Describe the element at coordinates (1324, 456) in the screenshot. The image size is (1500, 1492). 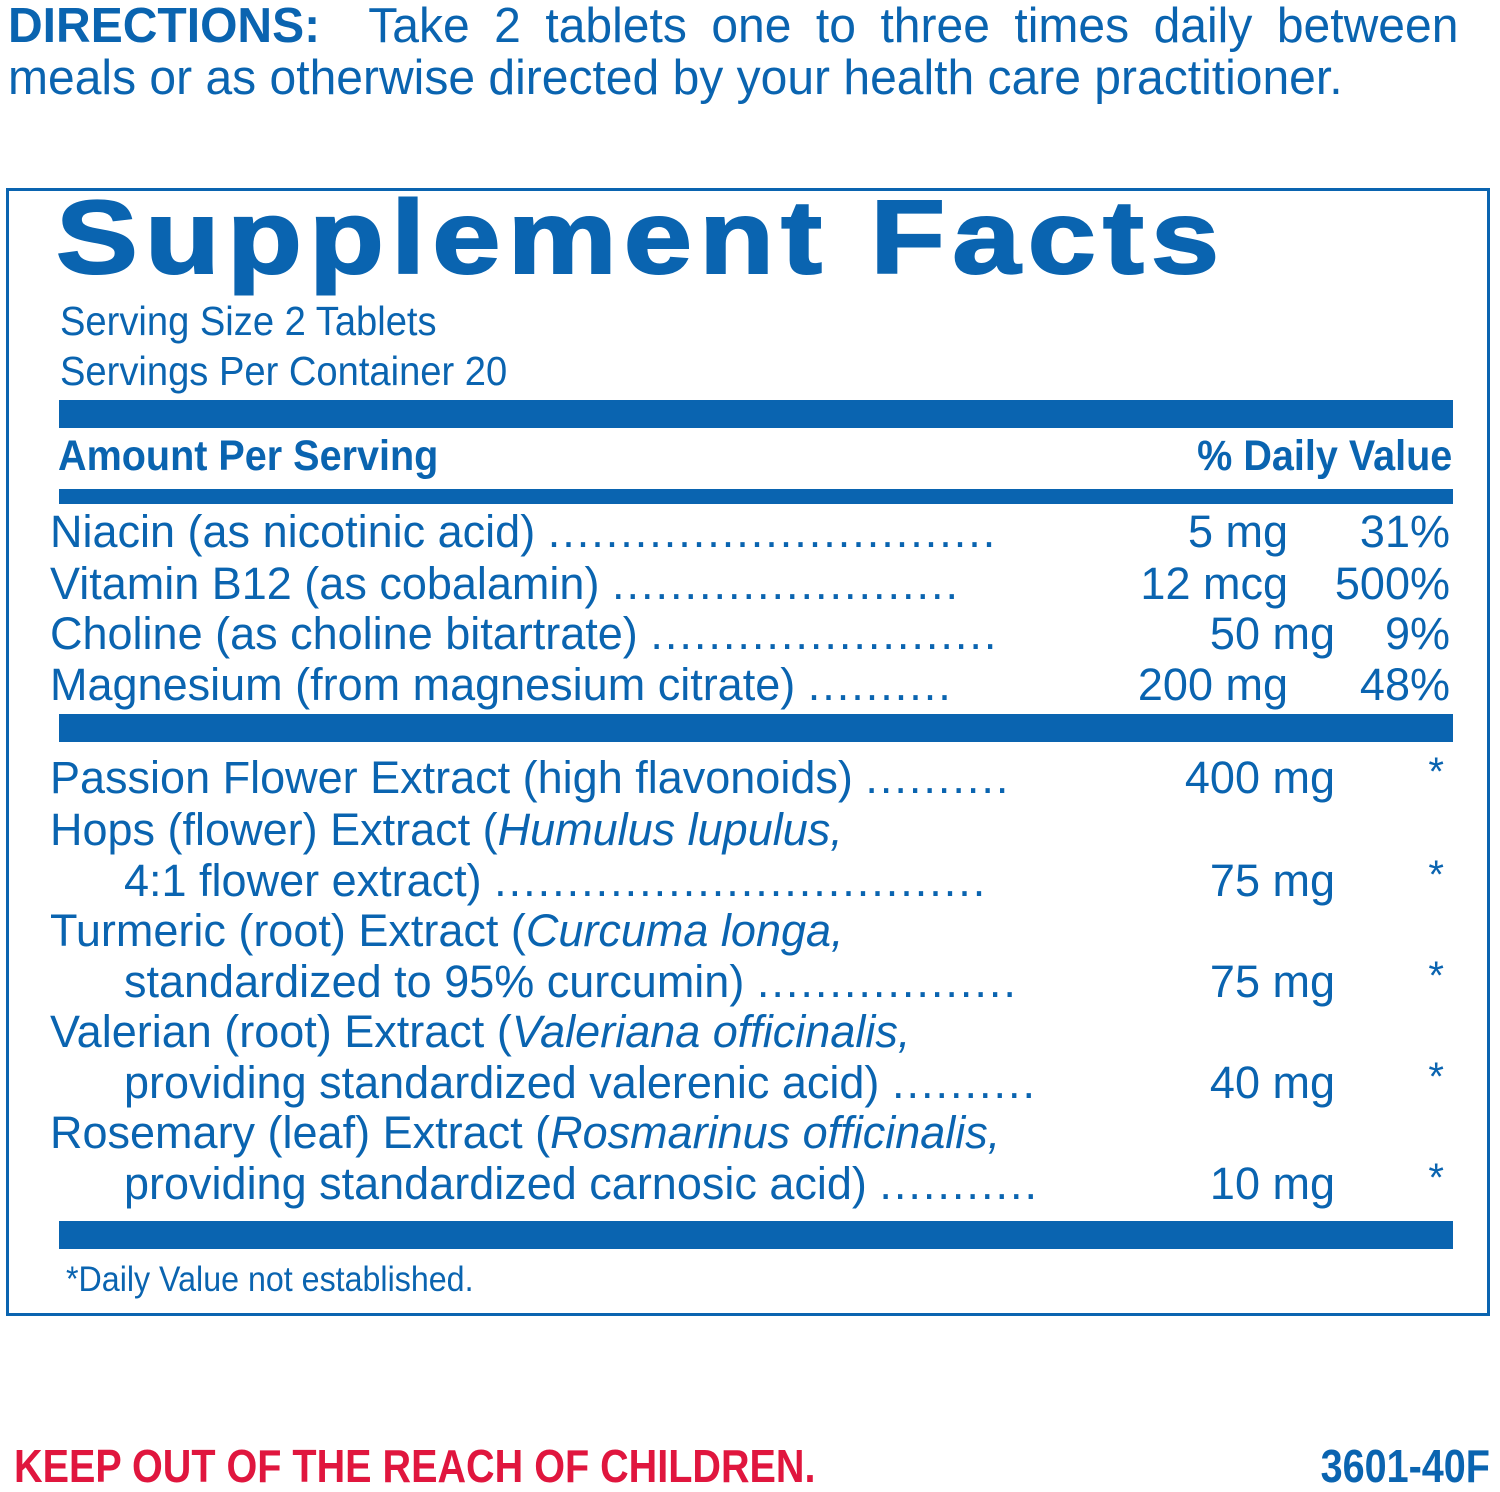
I see `daily-value-header: % Daily Value` at that location.